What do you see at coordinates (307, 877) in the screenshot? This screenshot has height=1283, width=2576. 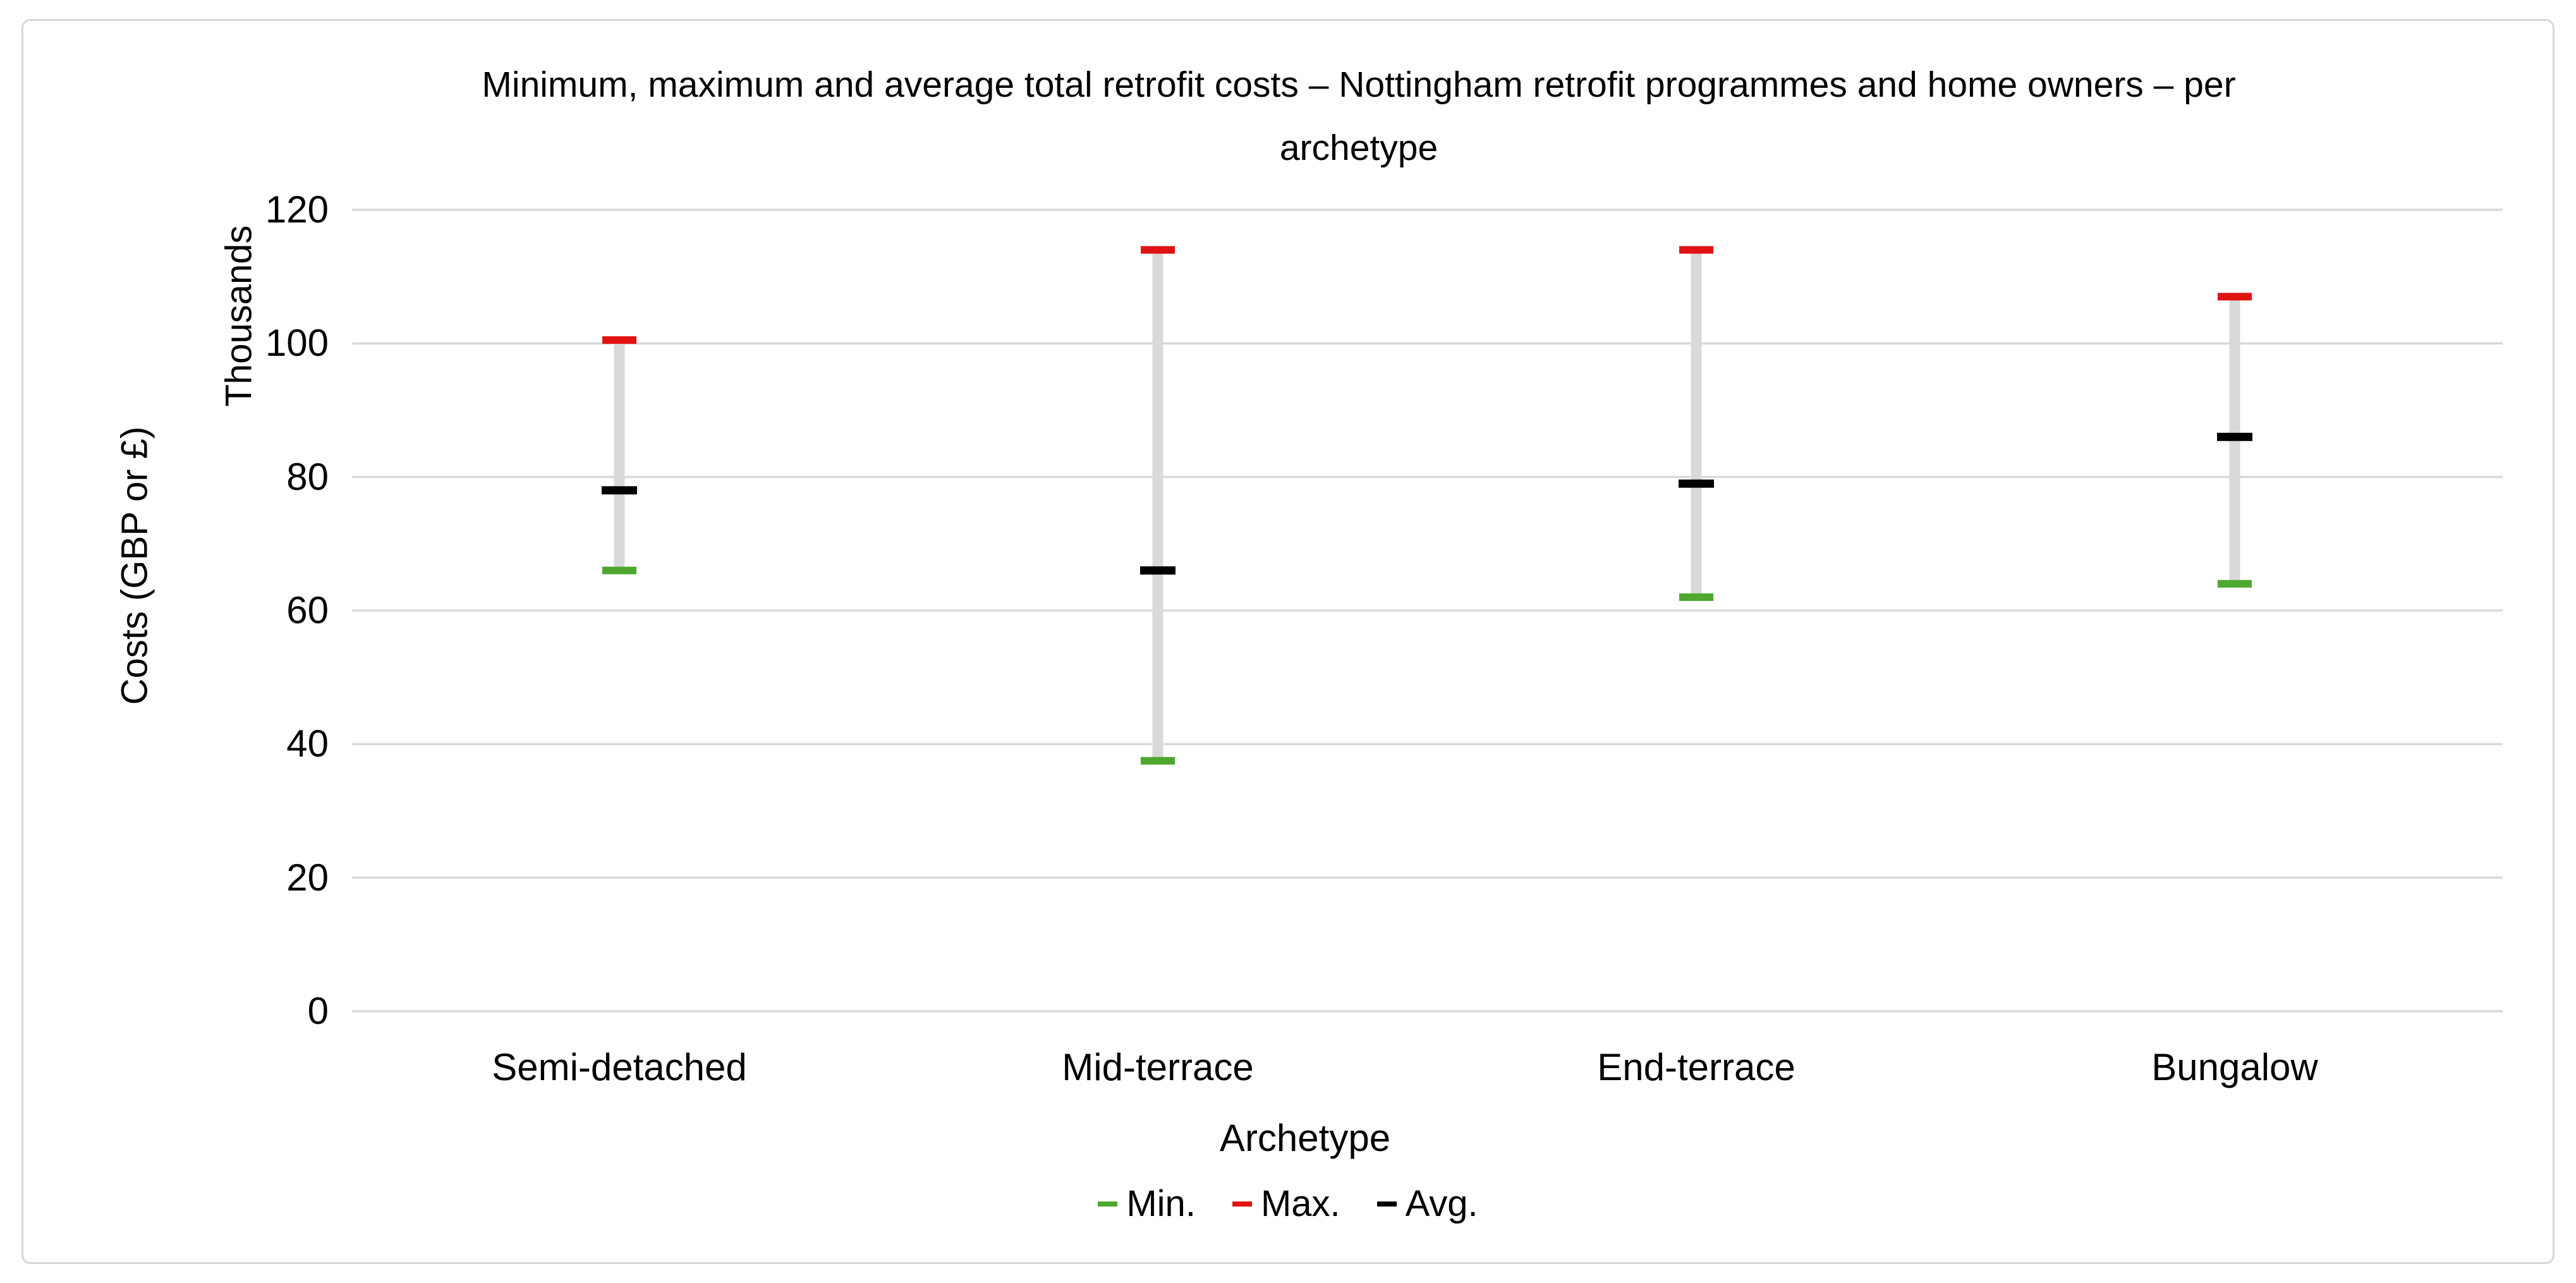 I see `y-tick-label-20: 20` at bounding box center [307, 877].